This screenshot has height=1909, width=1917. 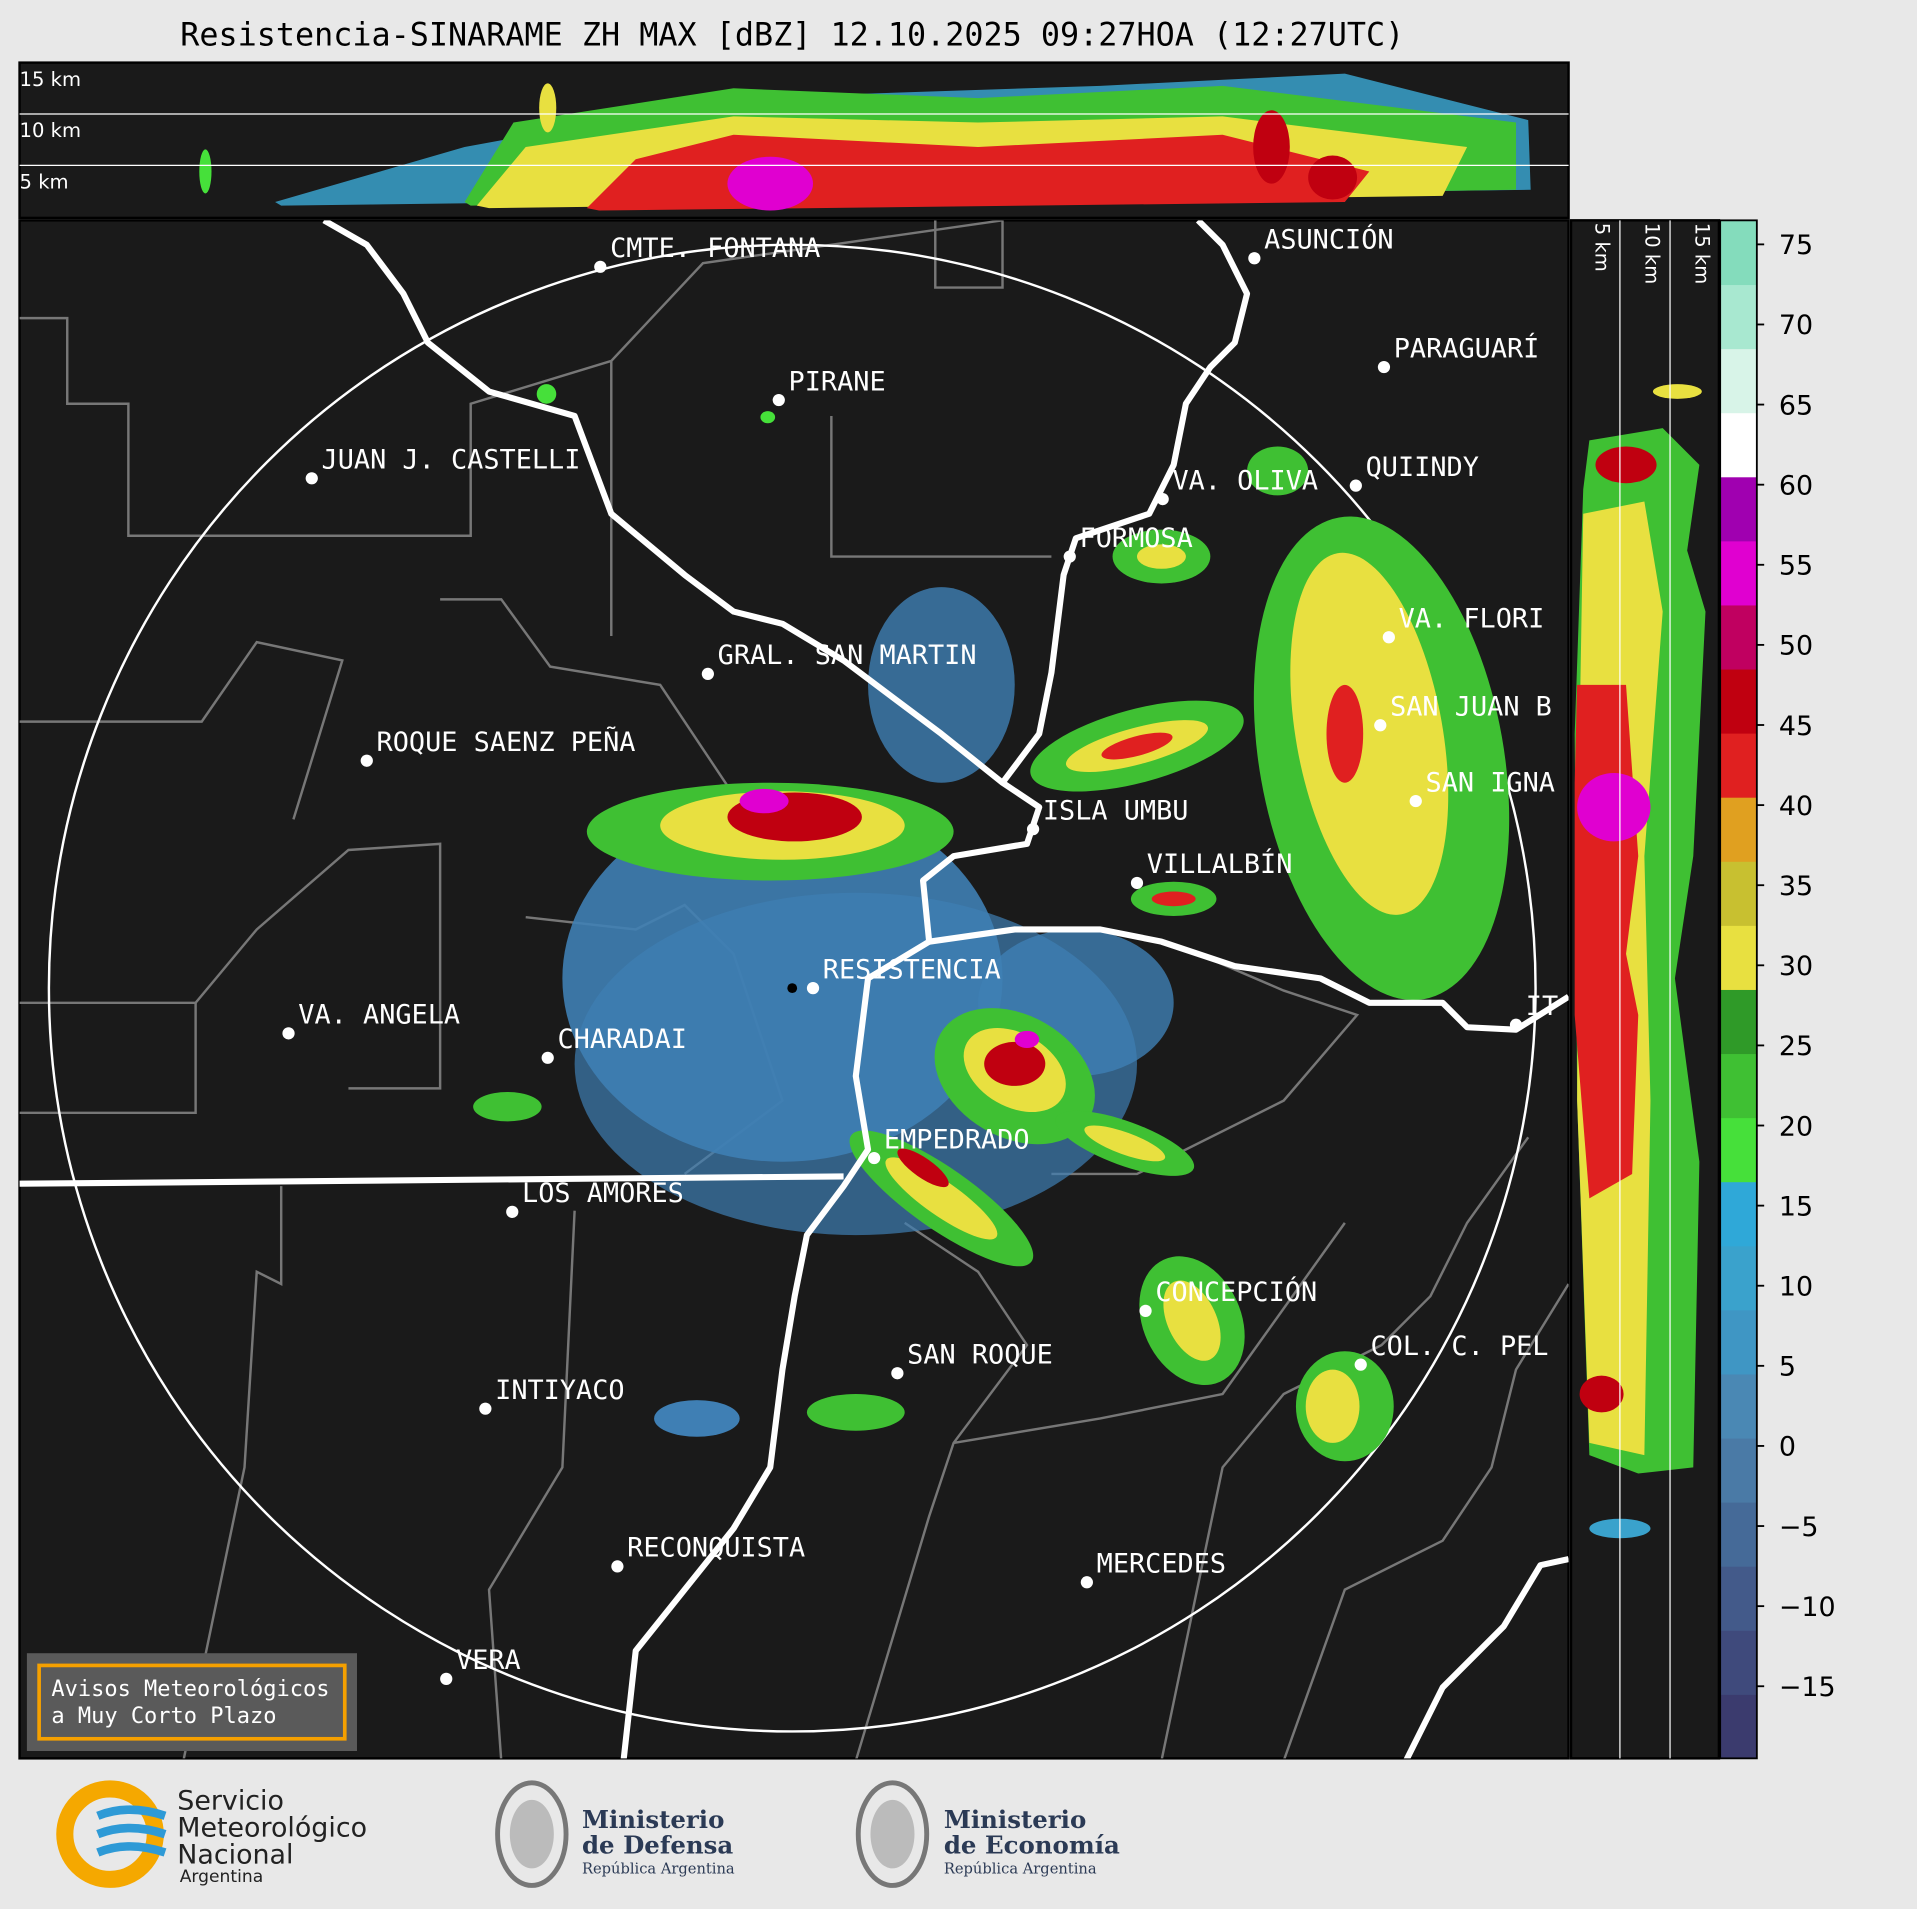 I want to click on colorbar-tick-label: 35, so click(x=1796, y=886).